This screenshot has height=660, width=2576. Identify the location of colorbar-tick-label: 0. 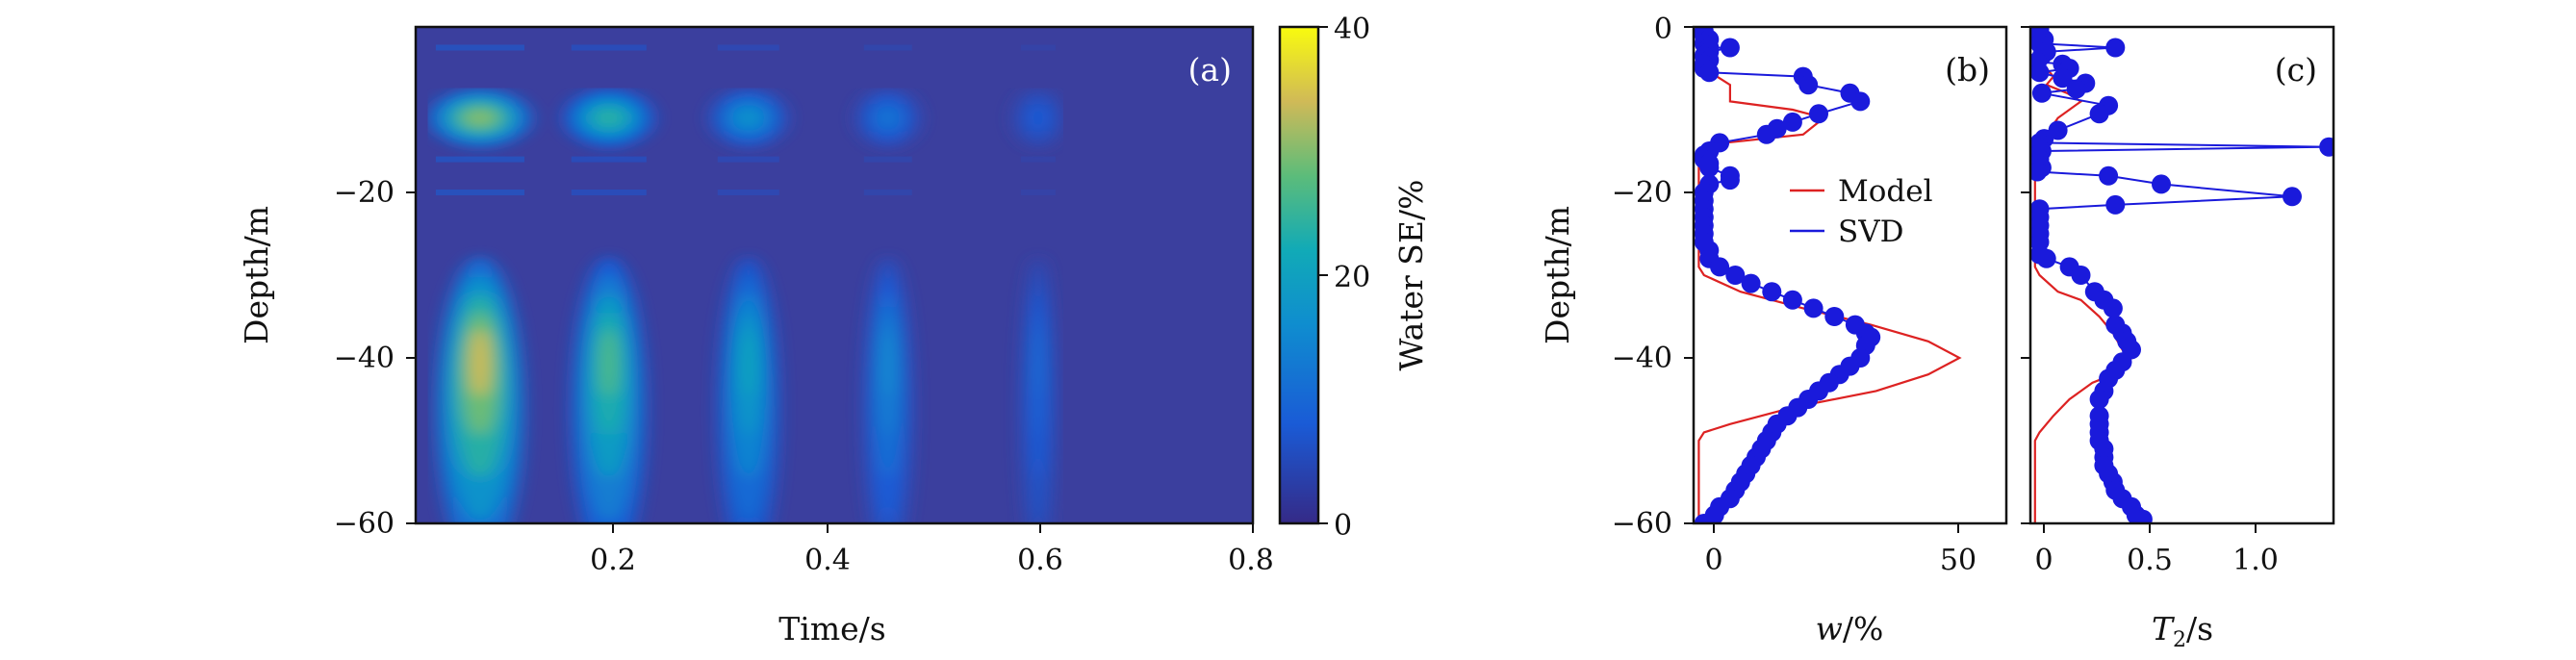
(1343, 526).